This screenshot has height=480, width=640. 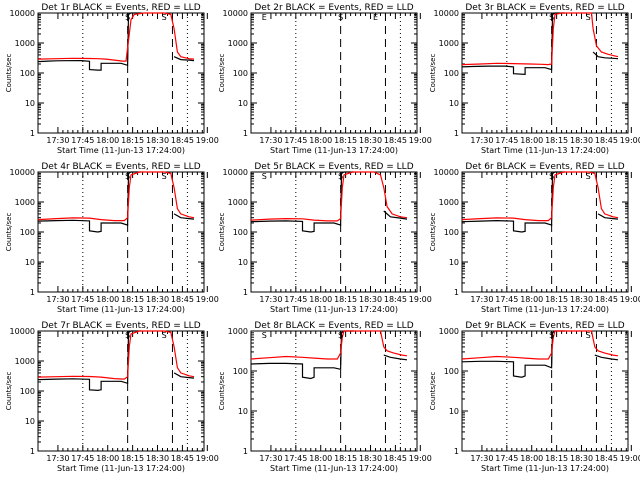 I want to click on panel-title: Det 3r BLACK = Events, RED = LLD, so click(x=544, y=8).